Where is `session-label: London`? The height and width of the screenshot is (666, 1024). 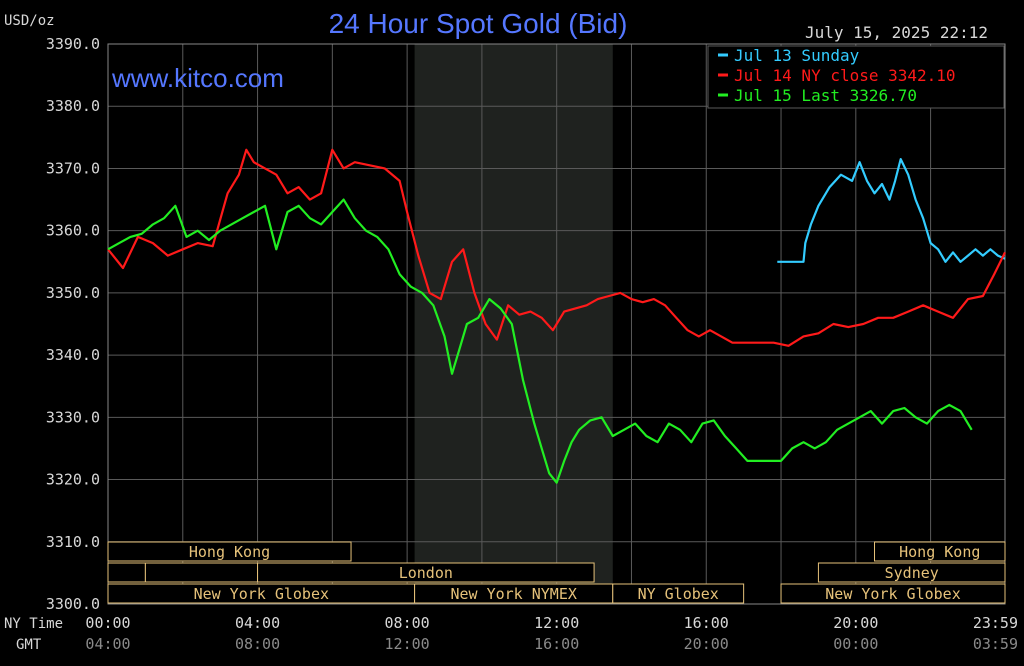 session-label: London is located at coordinates (426, 573).